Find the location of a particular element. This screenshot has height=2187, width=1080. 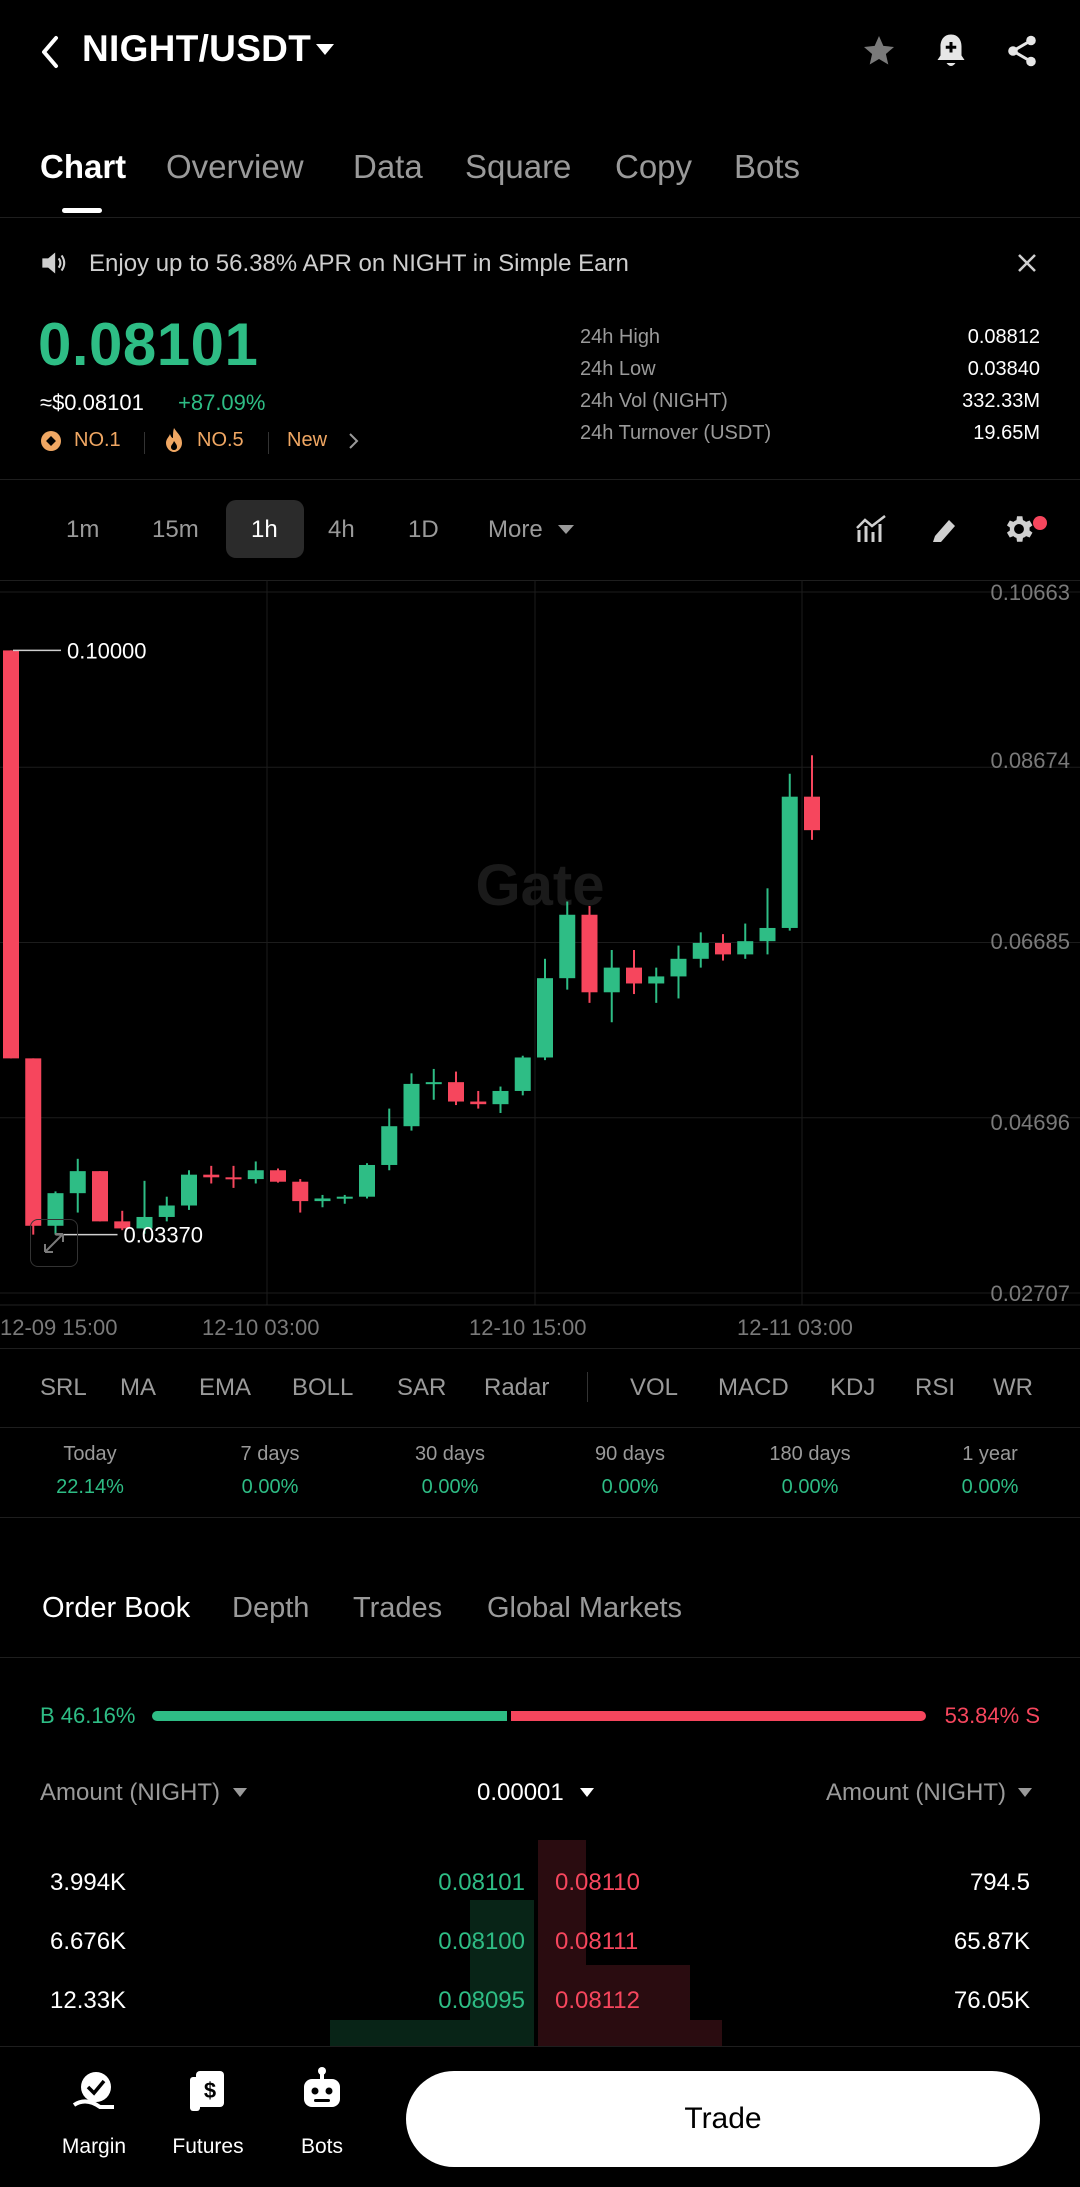

timeframe-4h: 4h is located at coordinates (341, 529).